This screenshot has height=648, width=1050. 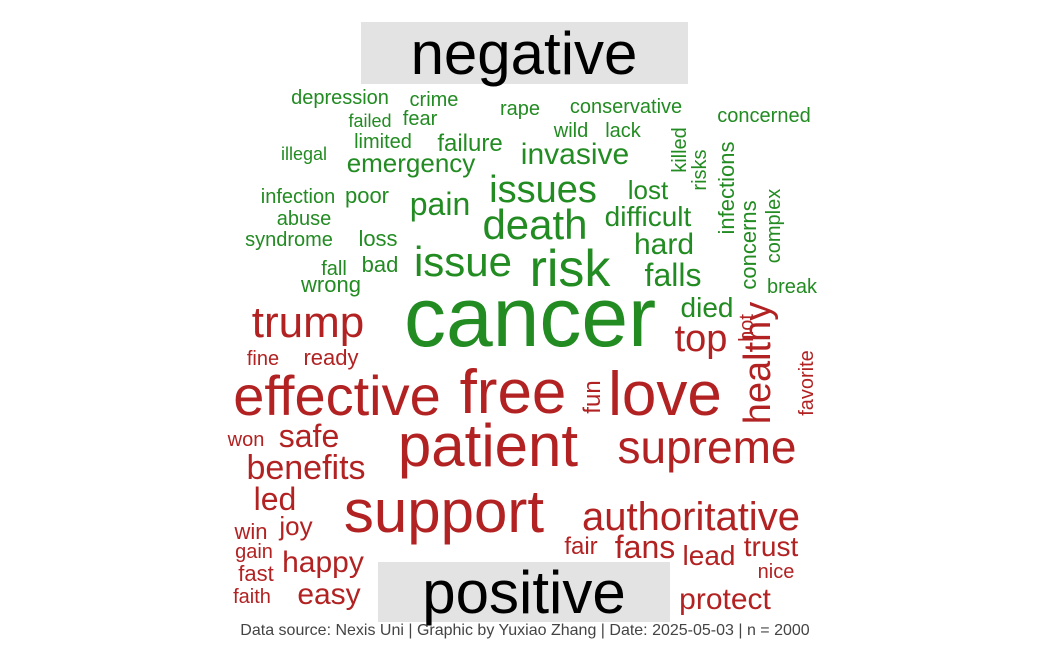 What do you see at coordinates (709, 555) in the screenshot?
I see `word-lead: lead` at bounding box center [709, 555].